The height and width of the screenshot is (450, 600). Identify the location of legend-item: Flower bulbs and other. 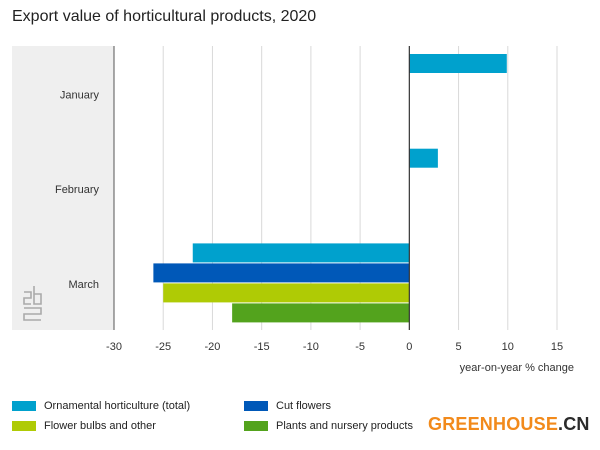
(84, 426).